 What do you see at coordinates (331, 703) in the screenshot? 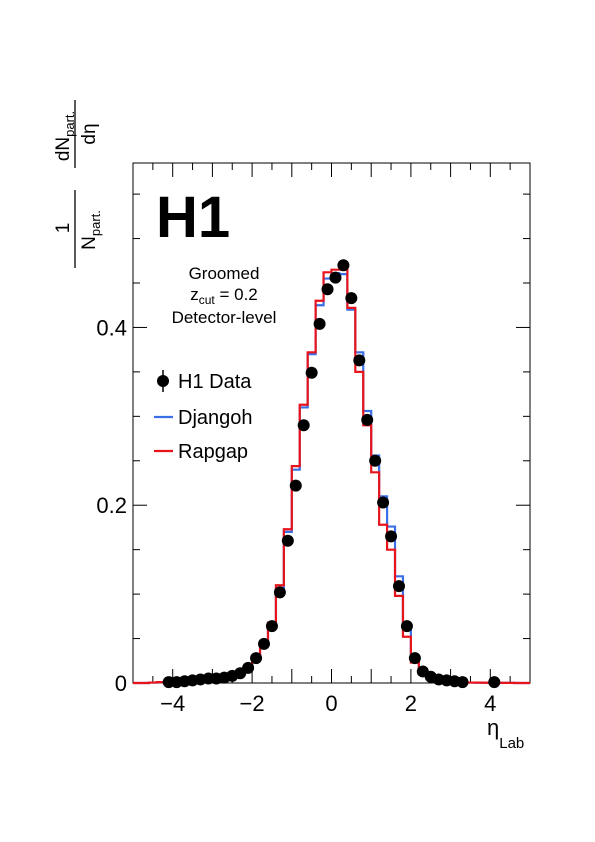
I see `x-tick-label: 0` at bounding box center [331, 703].